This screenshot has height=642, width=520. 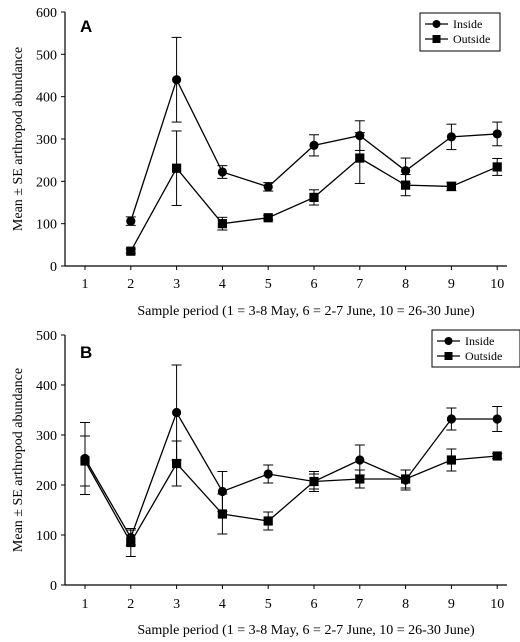 I want to click on series-outside, so click(x=314, y=193).